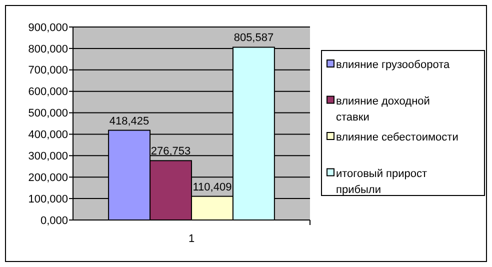 The image size is (492, 267). What do you see at coordinates (383, 109) in the screenshot?
I see `legend-label: влияние доходной ставки` at bounding box center [383, 109].